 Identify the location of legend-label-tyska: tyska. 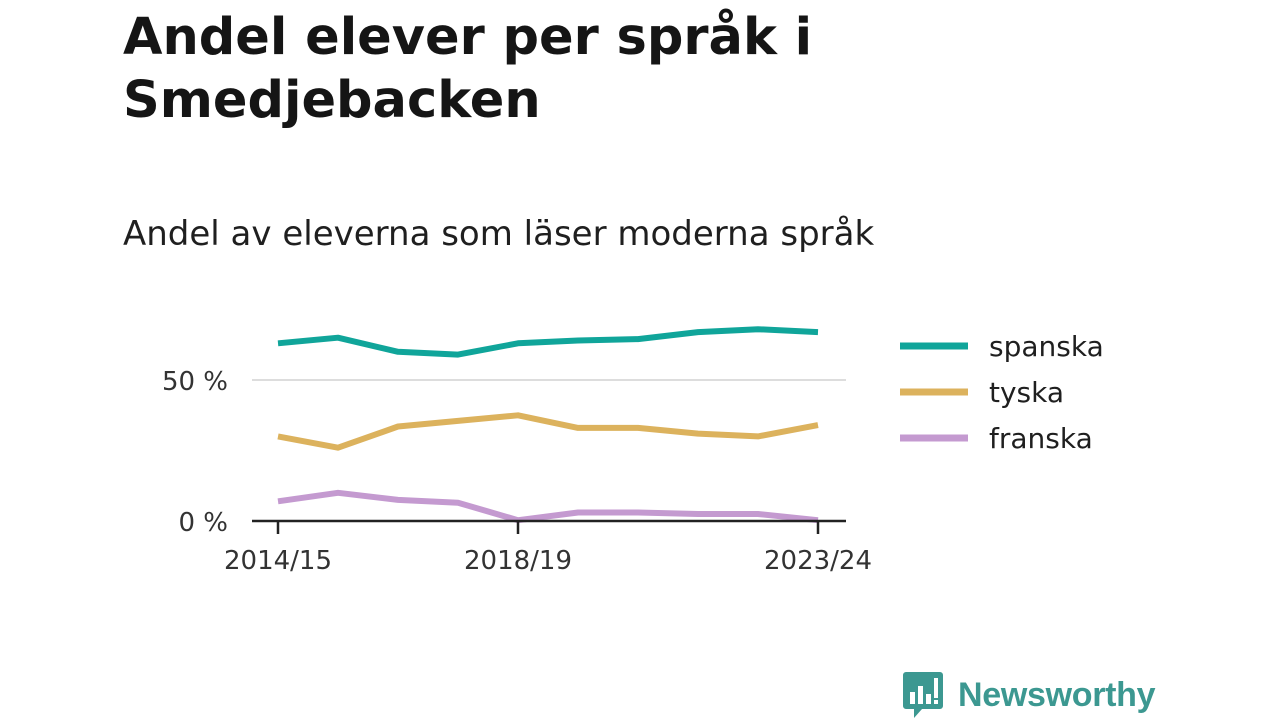
(1026, 392).